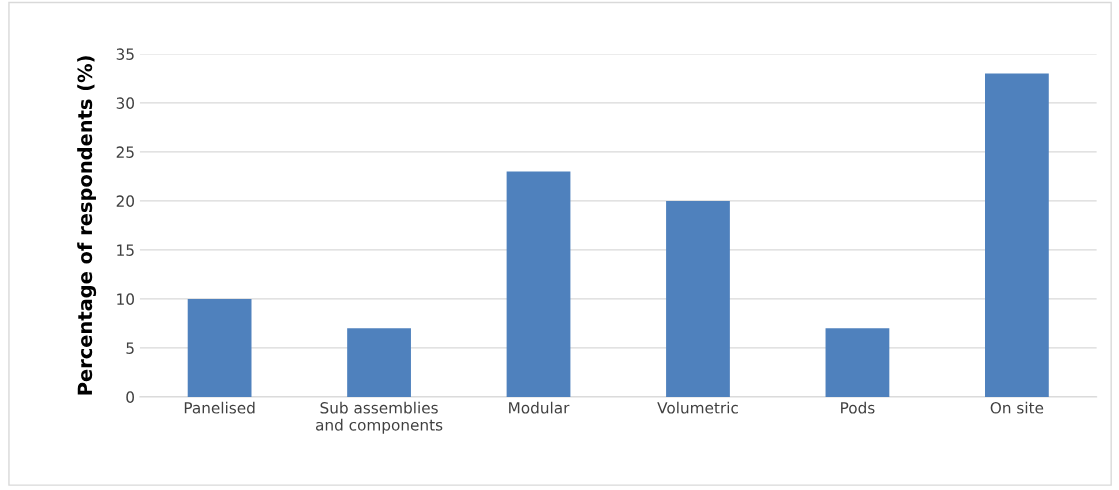 The height and width of the screenshot is (490, 1119). What do you see at coordinates (858, 407) in the screenshot?
I see `x-tick-label: Pods` at bounding box center [858, 407].